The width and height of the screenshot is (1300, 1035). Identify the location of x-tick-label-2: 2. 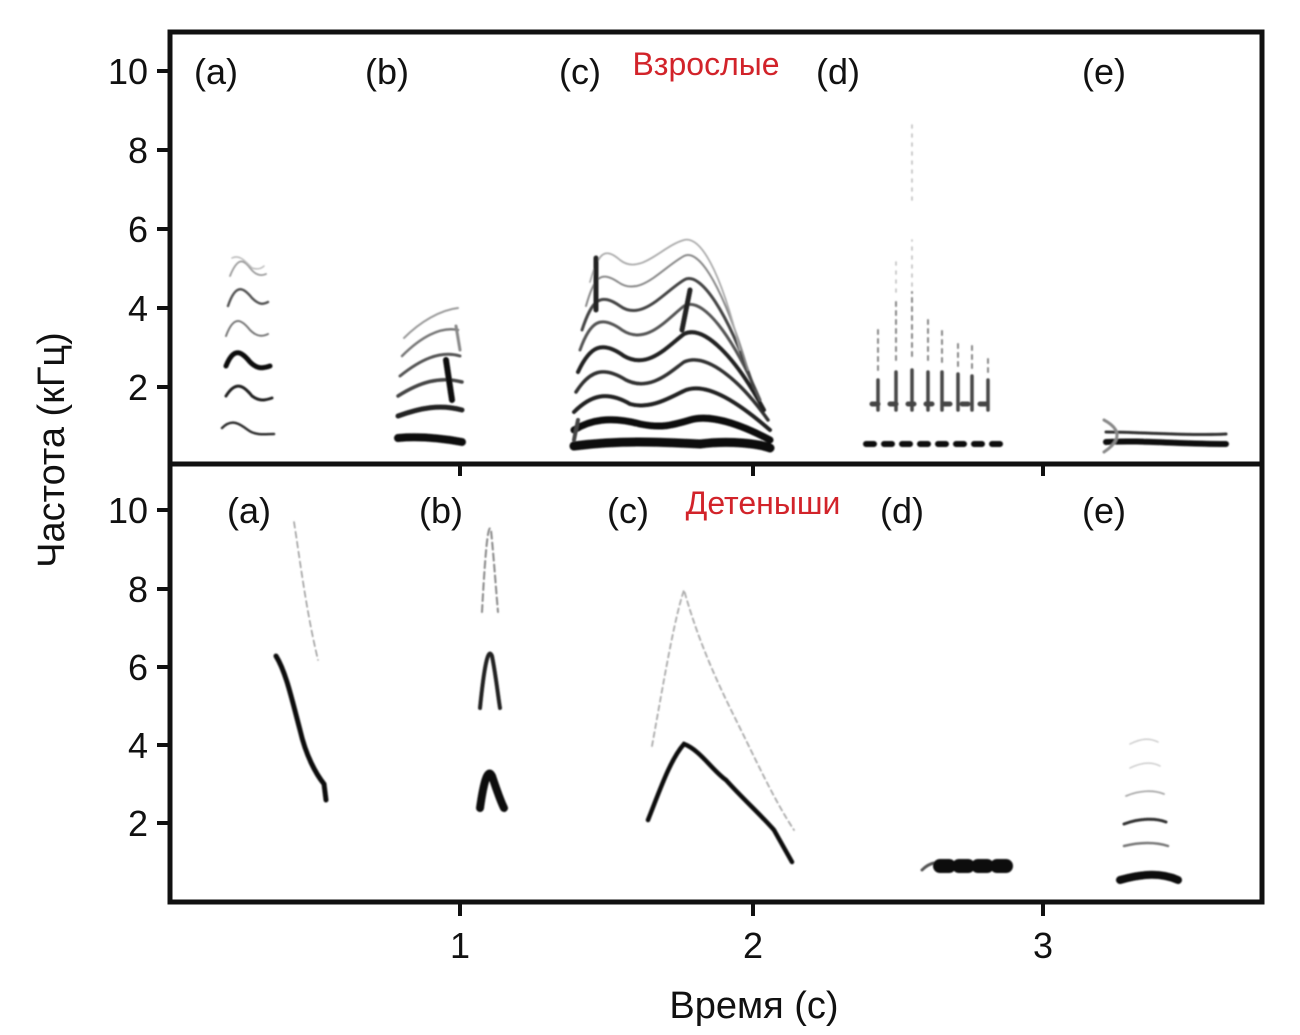
(753, 945).